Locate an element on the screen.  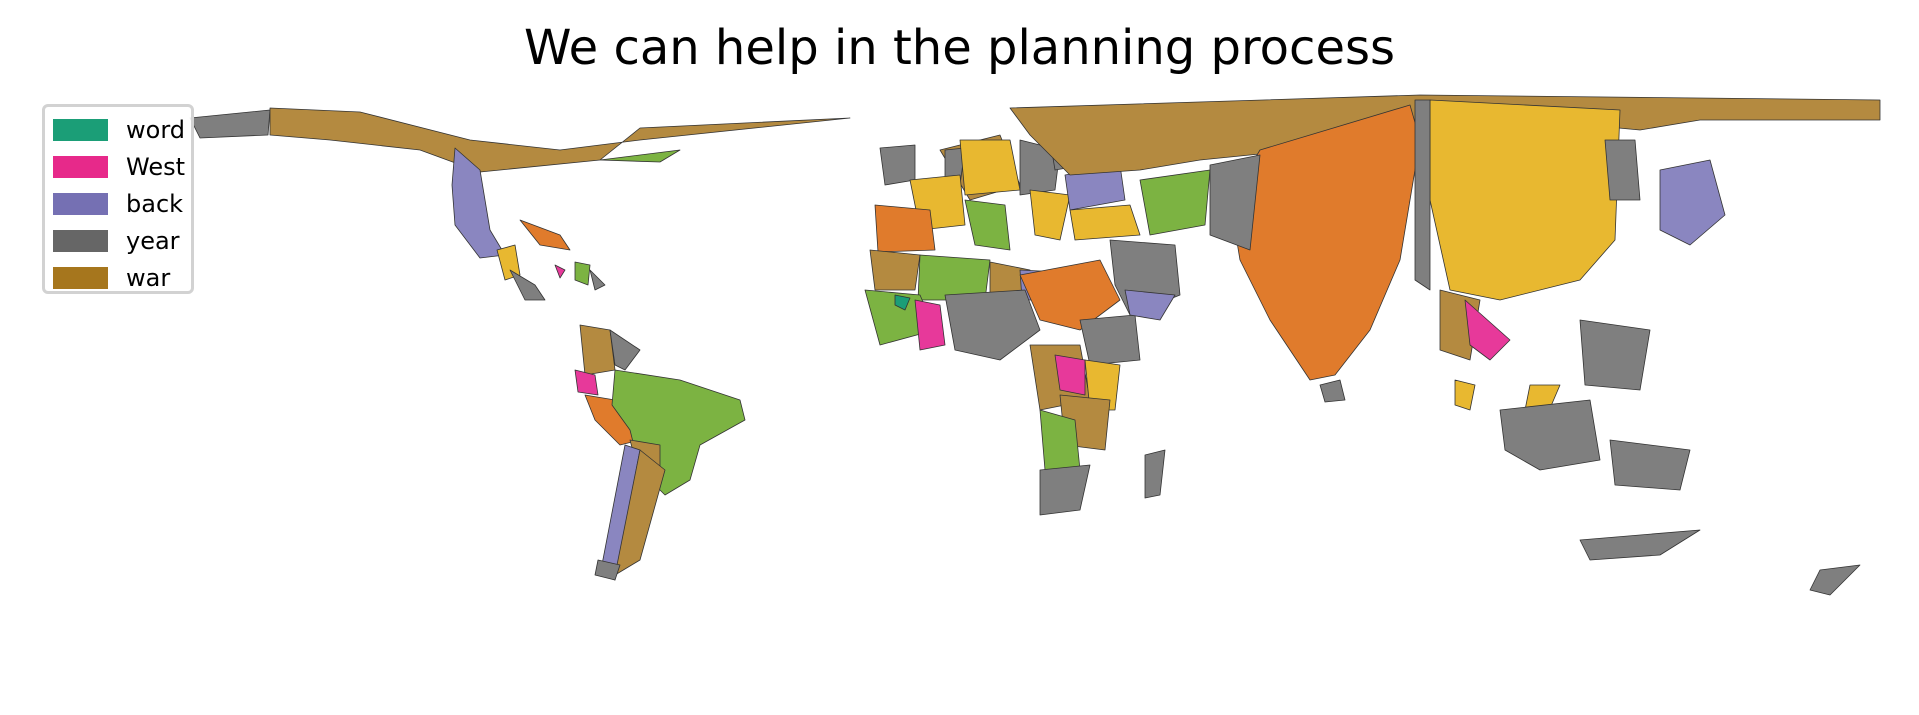
region-caribbean-grey is located at coordinates (597, 280).